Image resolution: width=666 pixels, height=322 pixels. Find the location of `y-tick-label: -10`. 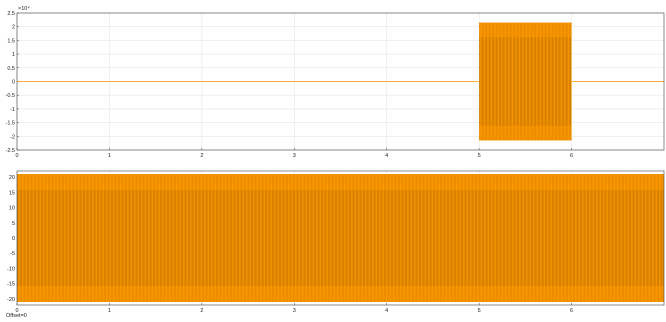

y-tick-label: -10 is located at coordinates (11, 269).